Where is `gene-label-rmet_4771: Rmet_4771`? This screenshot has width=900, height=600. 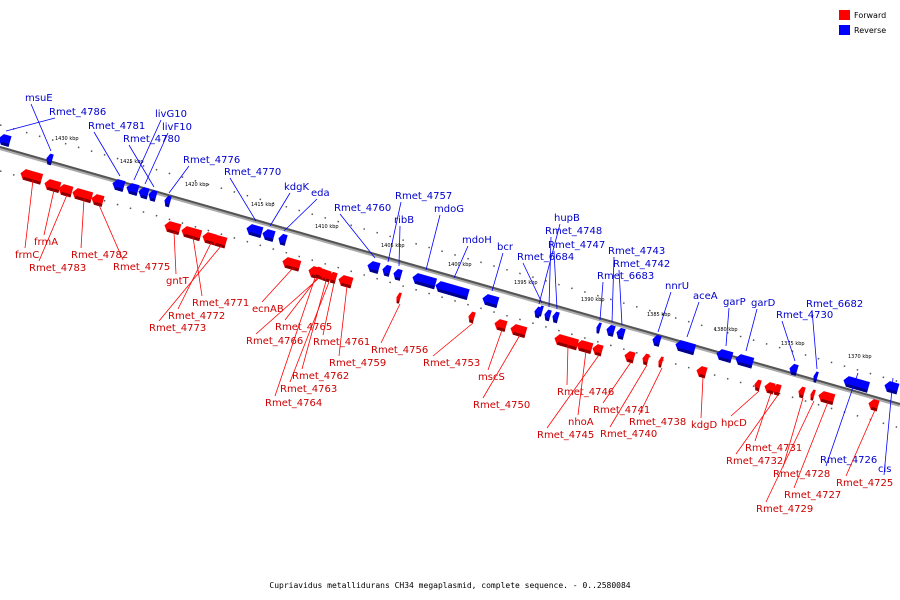
gene-label-rmet_4771: Rmet_4771 is located at coordinates (220, 303).